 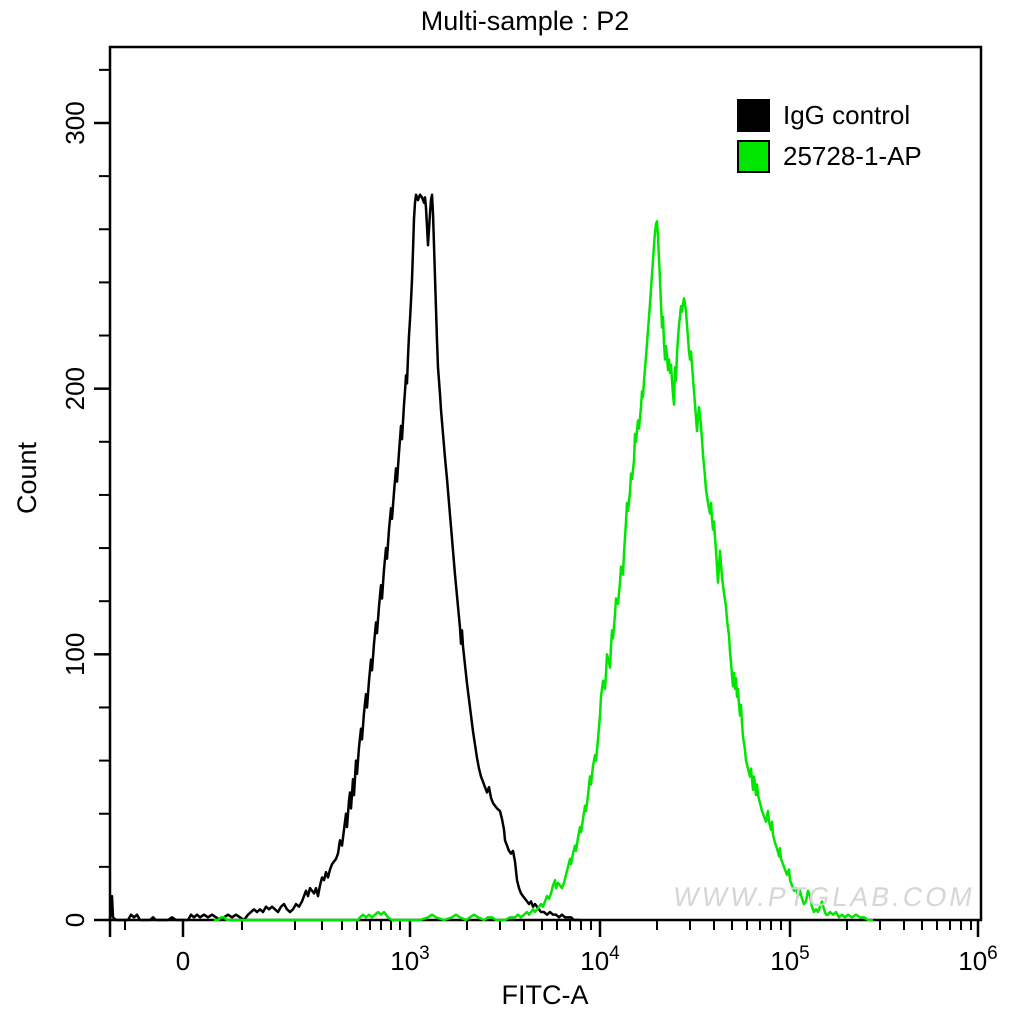 I want to click on y-tick-label: 100, so click(x=75, y=654).